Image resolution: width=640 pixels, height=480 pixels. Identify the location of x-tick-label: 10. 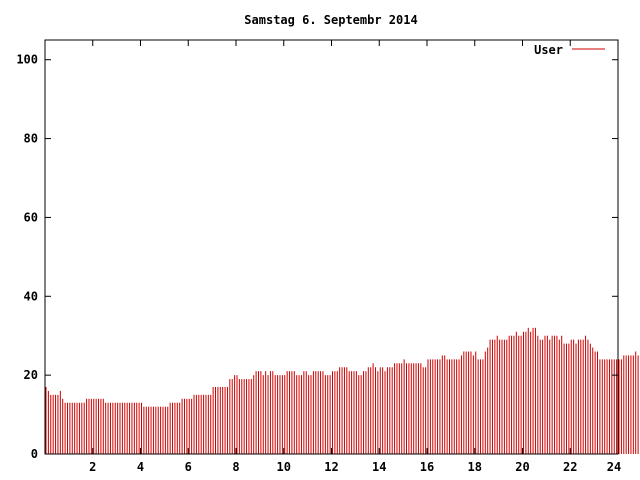
(284, 467).